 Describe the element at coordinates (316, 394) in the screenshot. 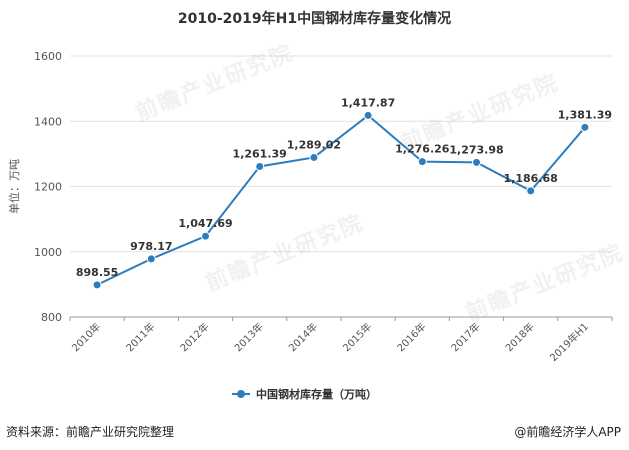

I see `legend-label: 中国钢材库存量（万吨）` at that location.